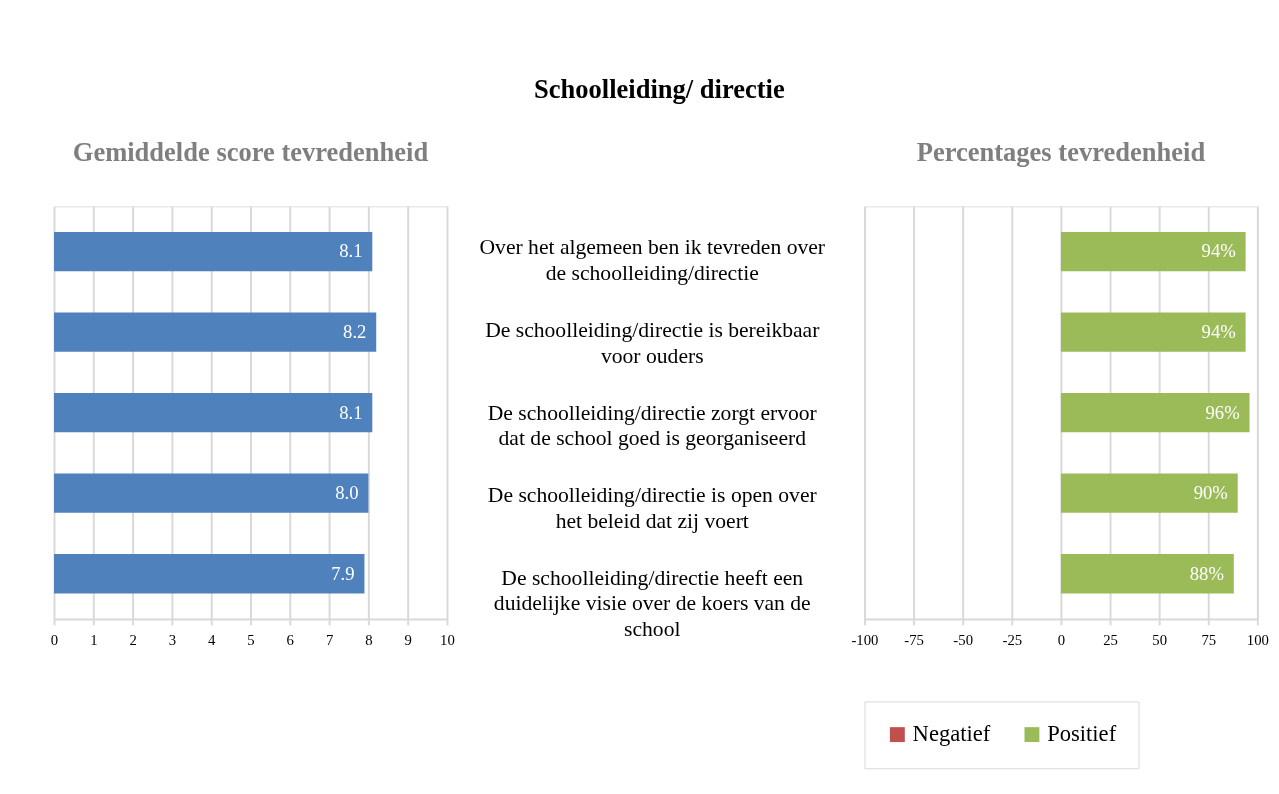  I want to click on x-tick-label: 7, so click(329, 639).